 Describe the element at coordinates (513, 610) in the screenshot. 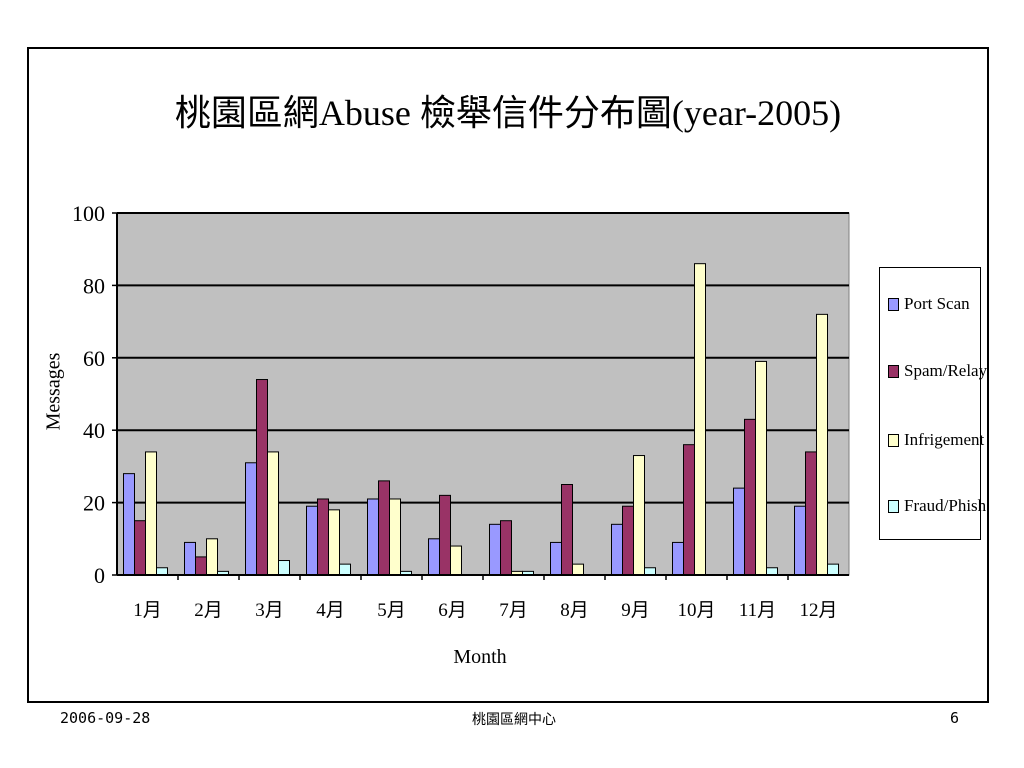

I see `x-tick-label: 7月` at that location.